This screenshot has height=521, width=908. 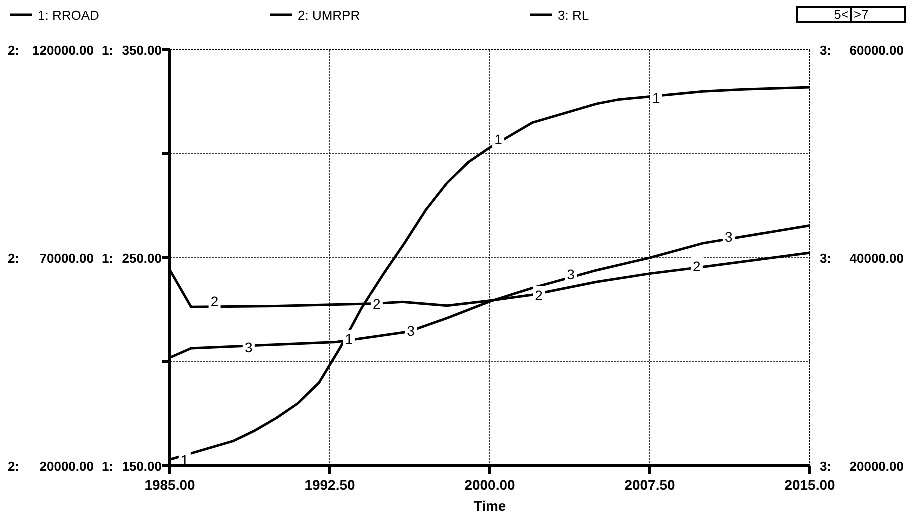 I want to click on y2-tick-label: 20000.00, so click(x=67, y=466).